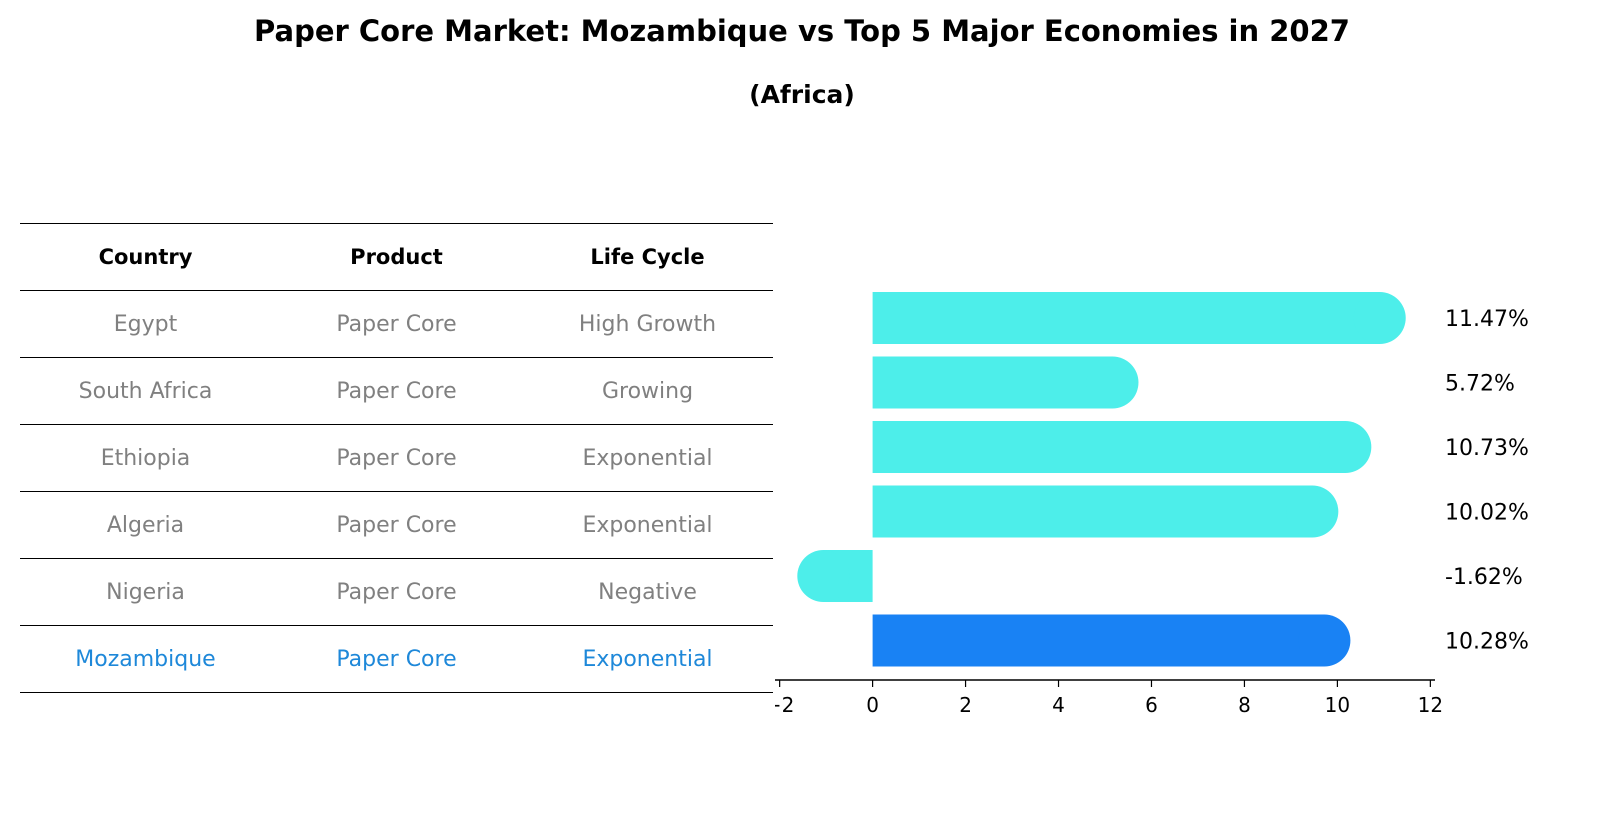 This screenshot has height=823, width=1604. I want to click on x-tick-label: 0, so click(872, 705).